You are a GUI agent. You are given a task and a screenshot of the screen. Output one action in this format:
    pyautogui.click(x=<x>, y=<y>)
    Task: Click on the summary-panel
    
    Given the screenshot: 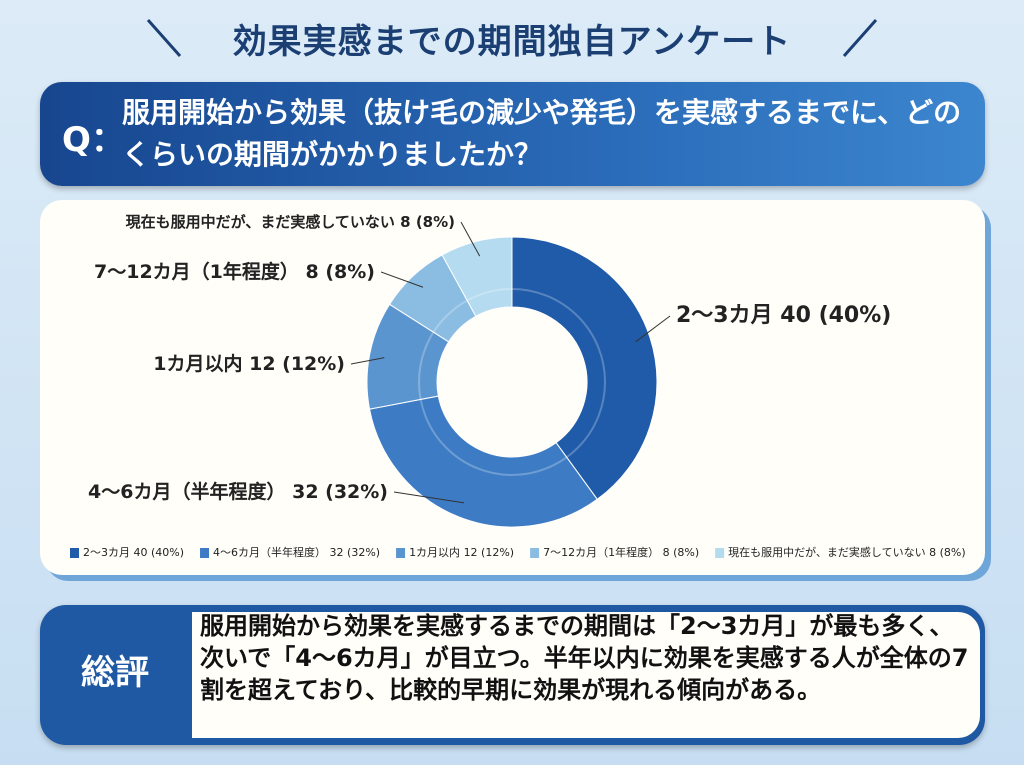 What is the action you would take?
    pyautogui.click(x=586, y=675)
    